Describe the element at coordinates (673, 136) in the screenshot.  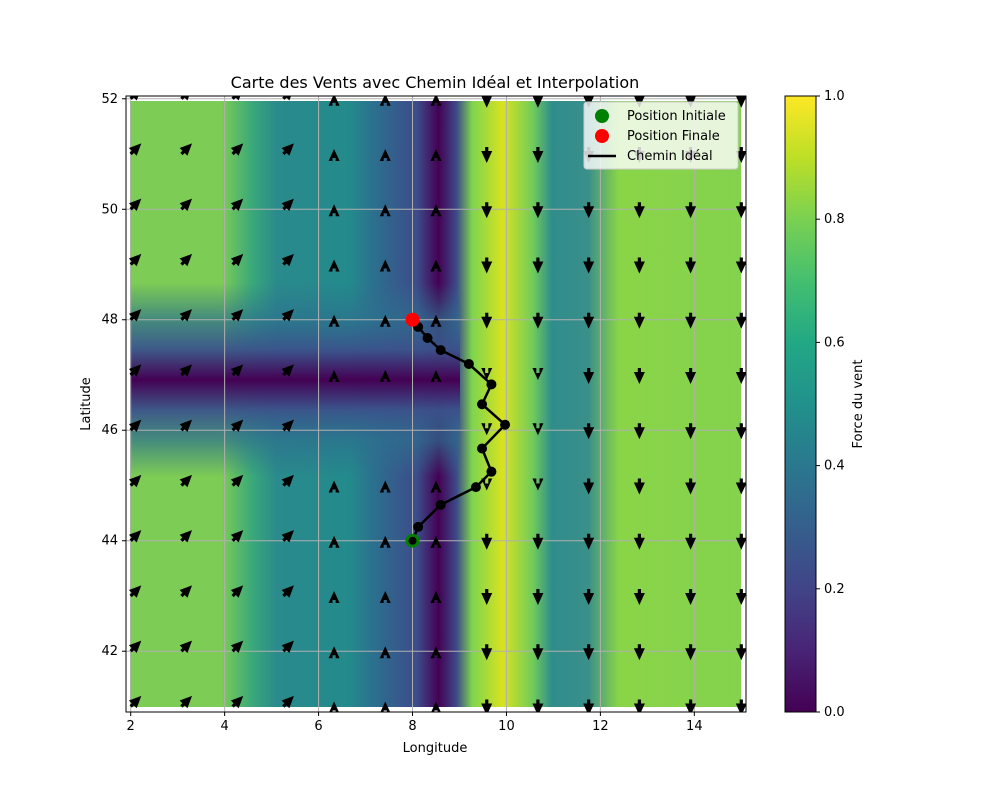
I see `legend-label-end: Position Finale` at that location.